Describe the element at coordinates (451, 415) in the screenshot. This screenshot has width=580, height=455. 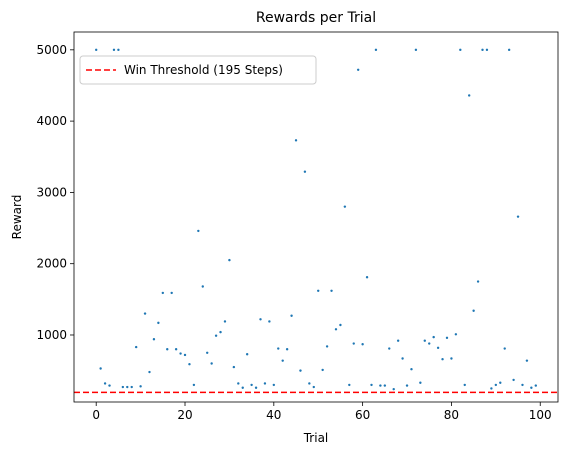
I see `x-tick-label: 80` at that location.